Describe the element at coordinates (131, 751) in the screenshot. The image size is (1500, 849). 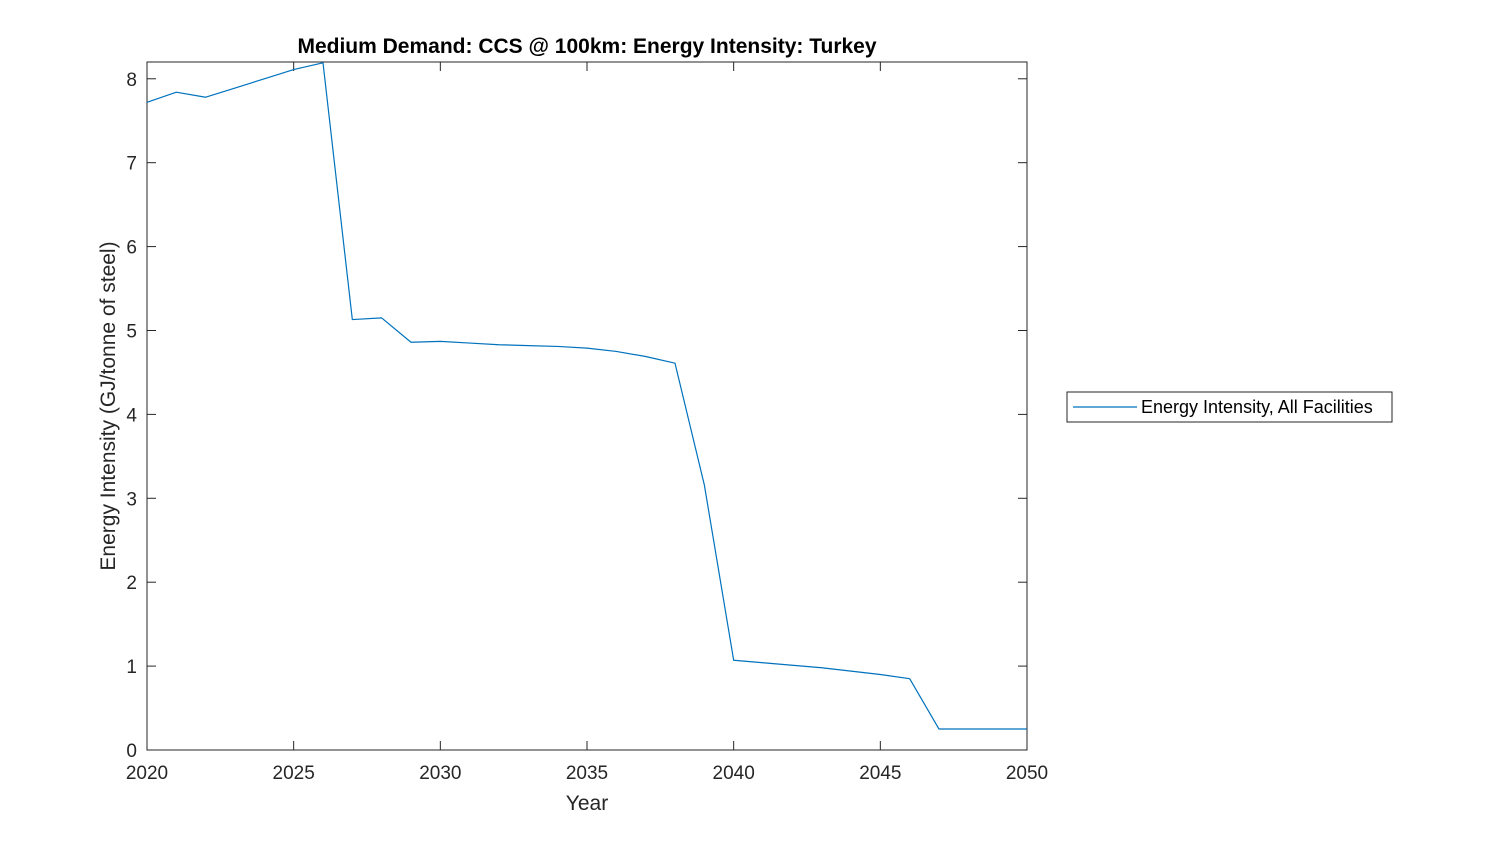
I see `y-tick-label: 0` at that location.